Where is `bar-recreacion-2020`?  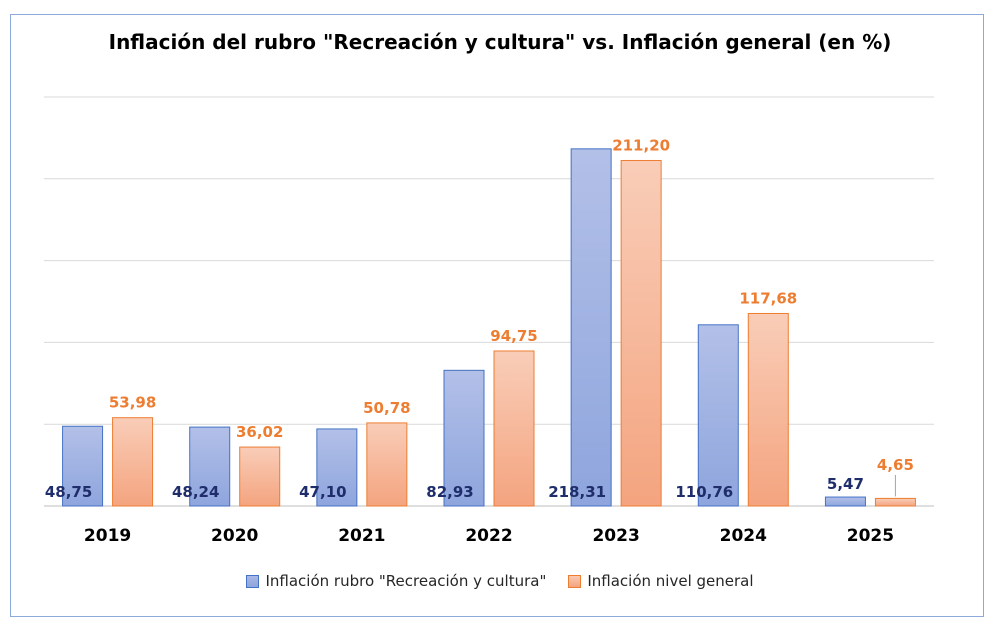 bar-recreacion-2020 is located at coordinates (210, 466).